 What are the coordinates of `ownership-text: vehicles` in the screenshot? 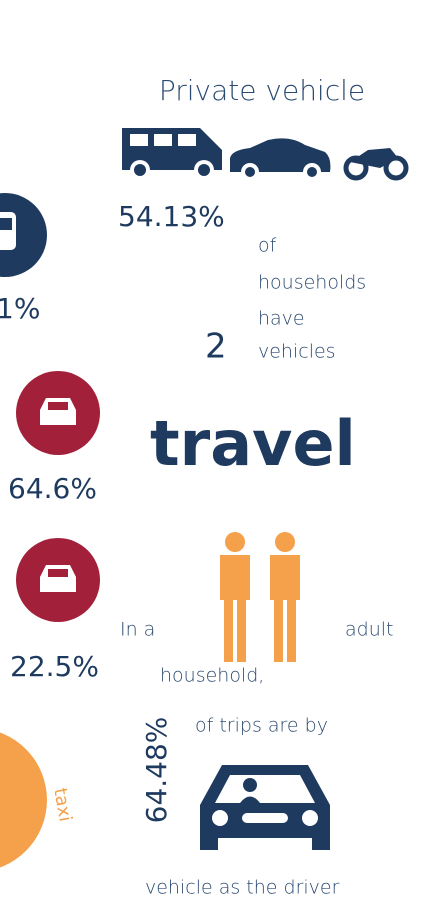 It's located at (297, 352).